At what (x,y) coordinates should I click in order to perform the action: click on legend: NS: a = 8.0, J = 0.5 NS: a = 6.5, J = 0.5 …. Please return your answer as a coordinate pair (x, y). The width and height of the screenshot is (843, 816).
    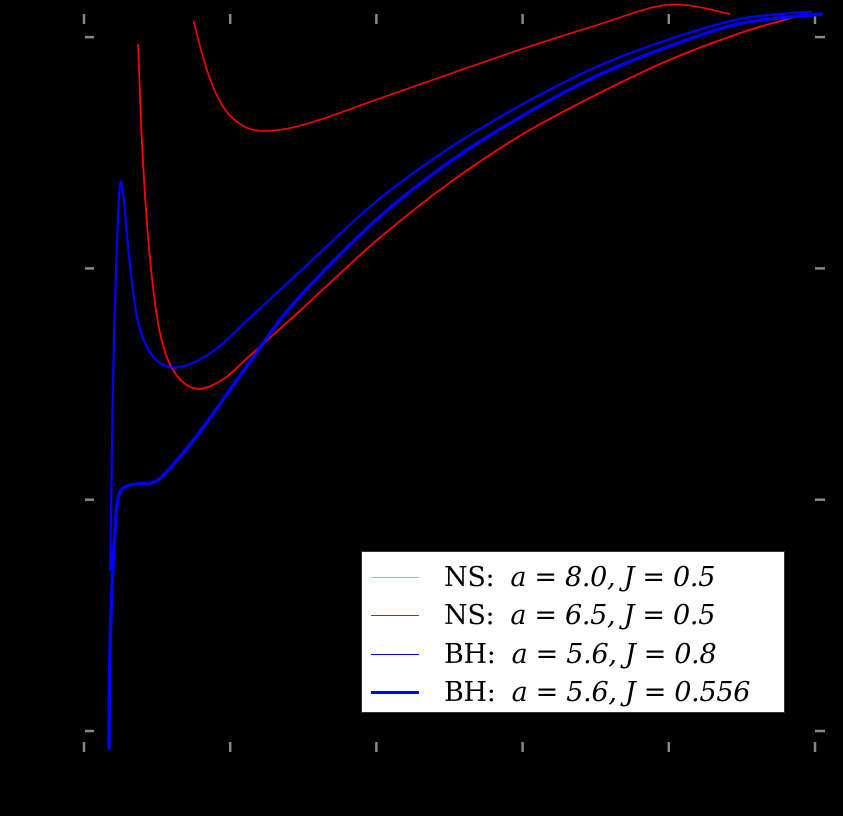
    Looking at the image, I should click on (573, 632).